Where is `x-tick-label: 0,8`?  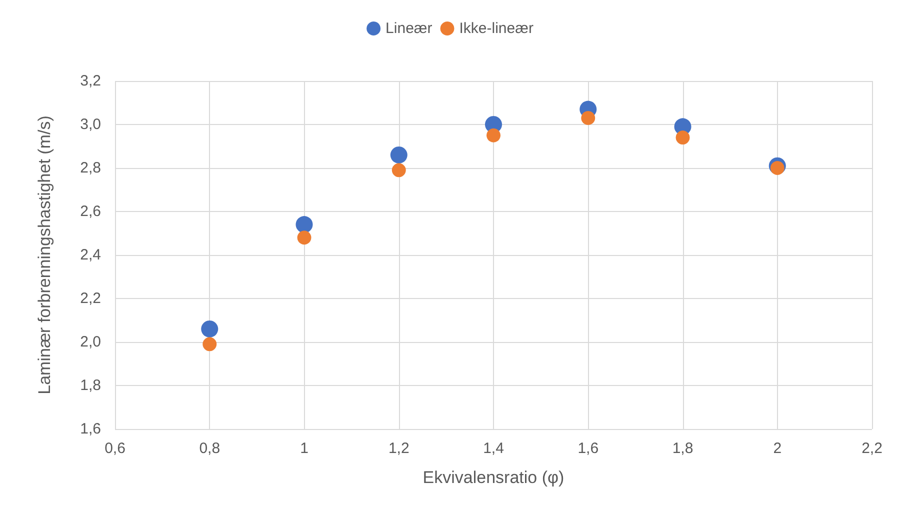
x-tick-label: 0,8 is located at coordinates (209, 448).